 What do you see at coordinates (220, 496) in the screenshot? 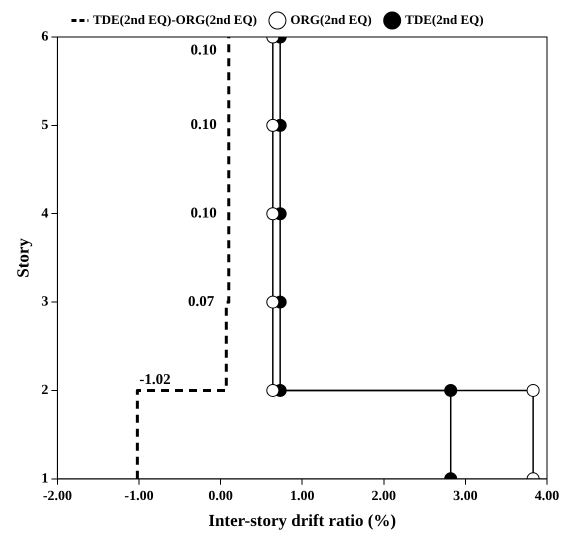
I see `x-tick-label: 0.00` at bounding box center [220, 496].